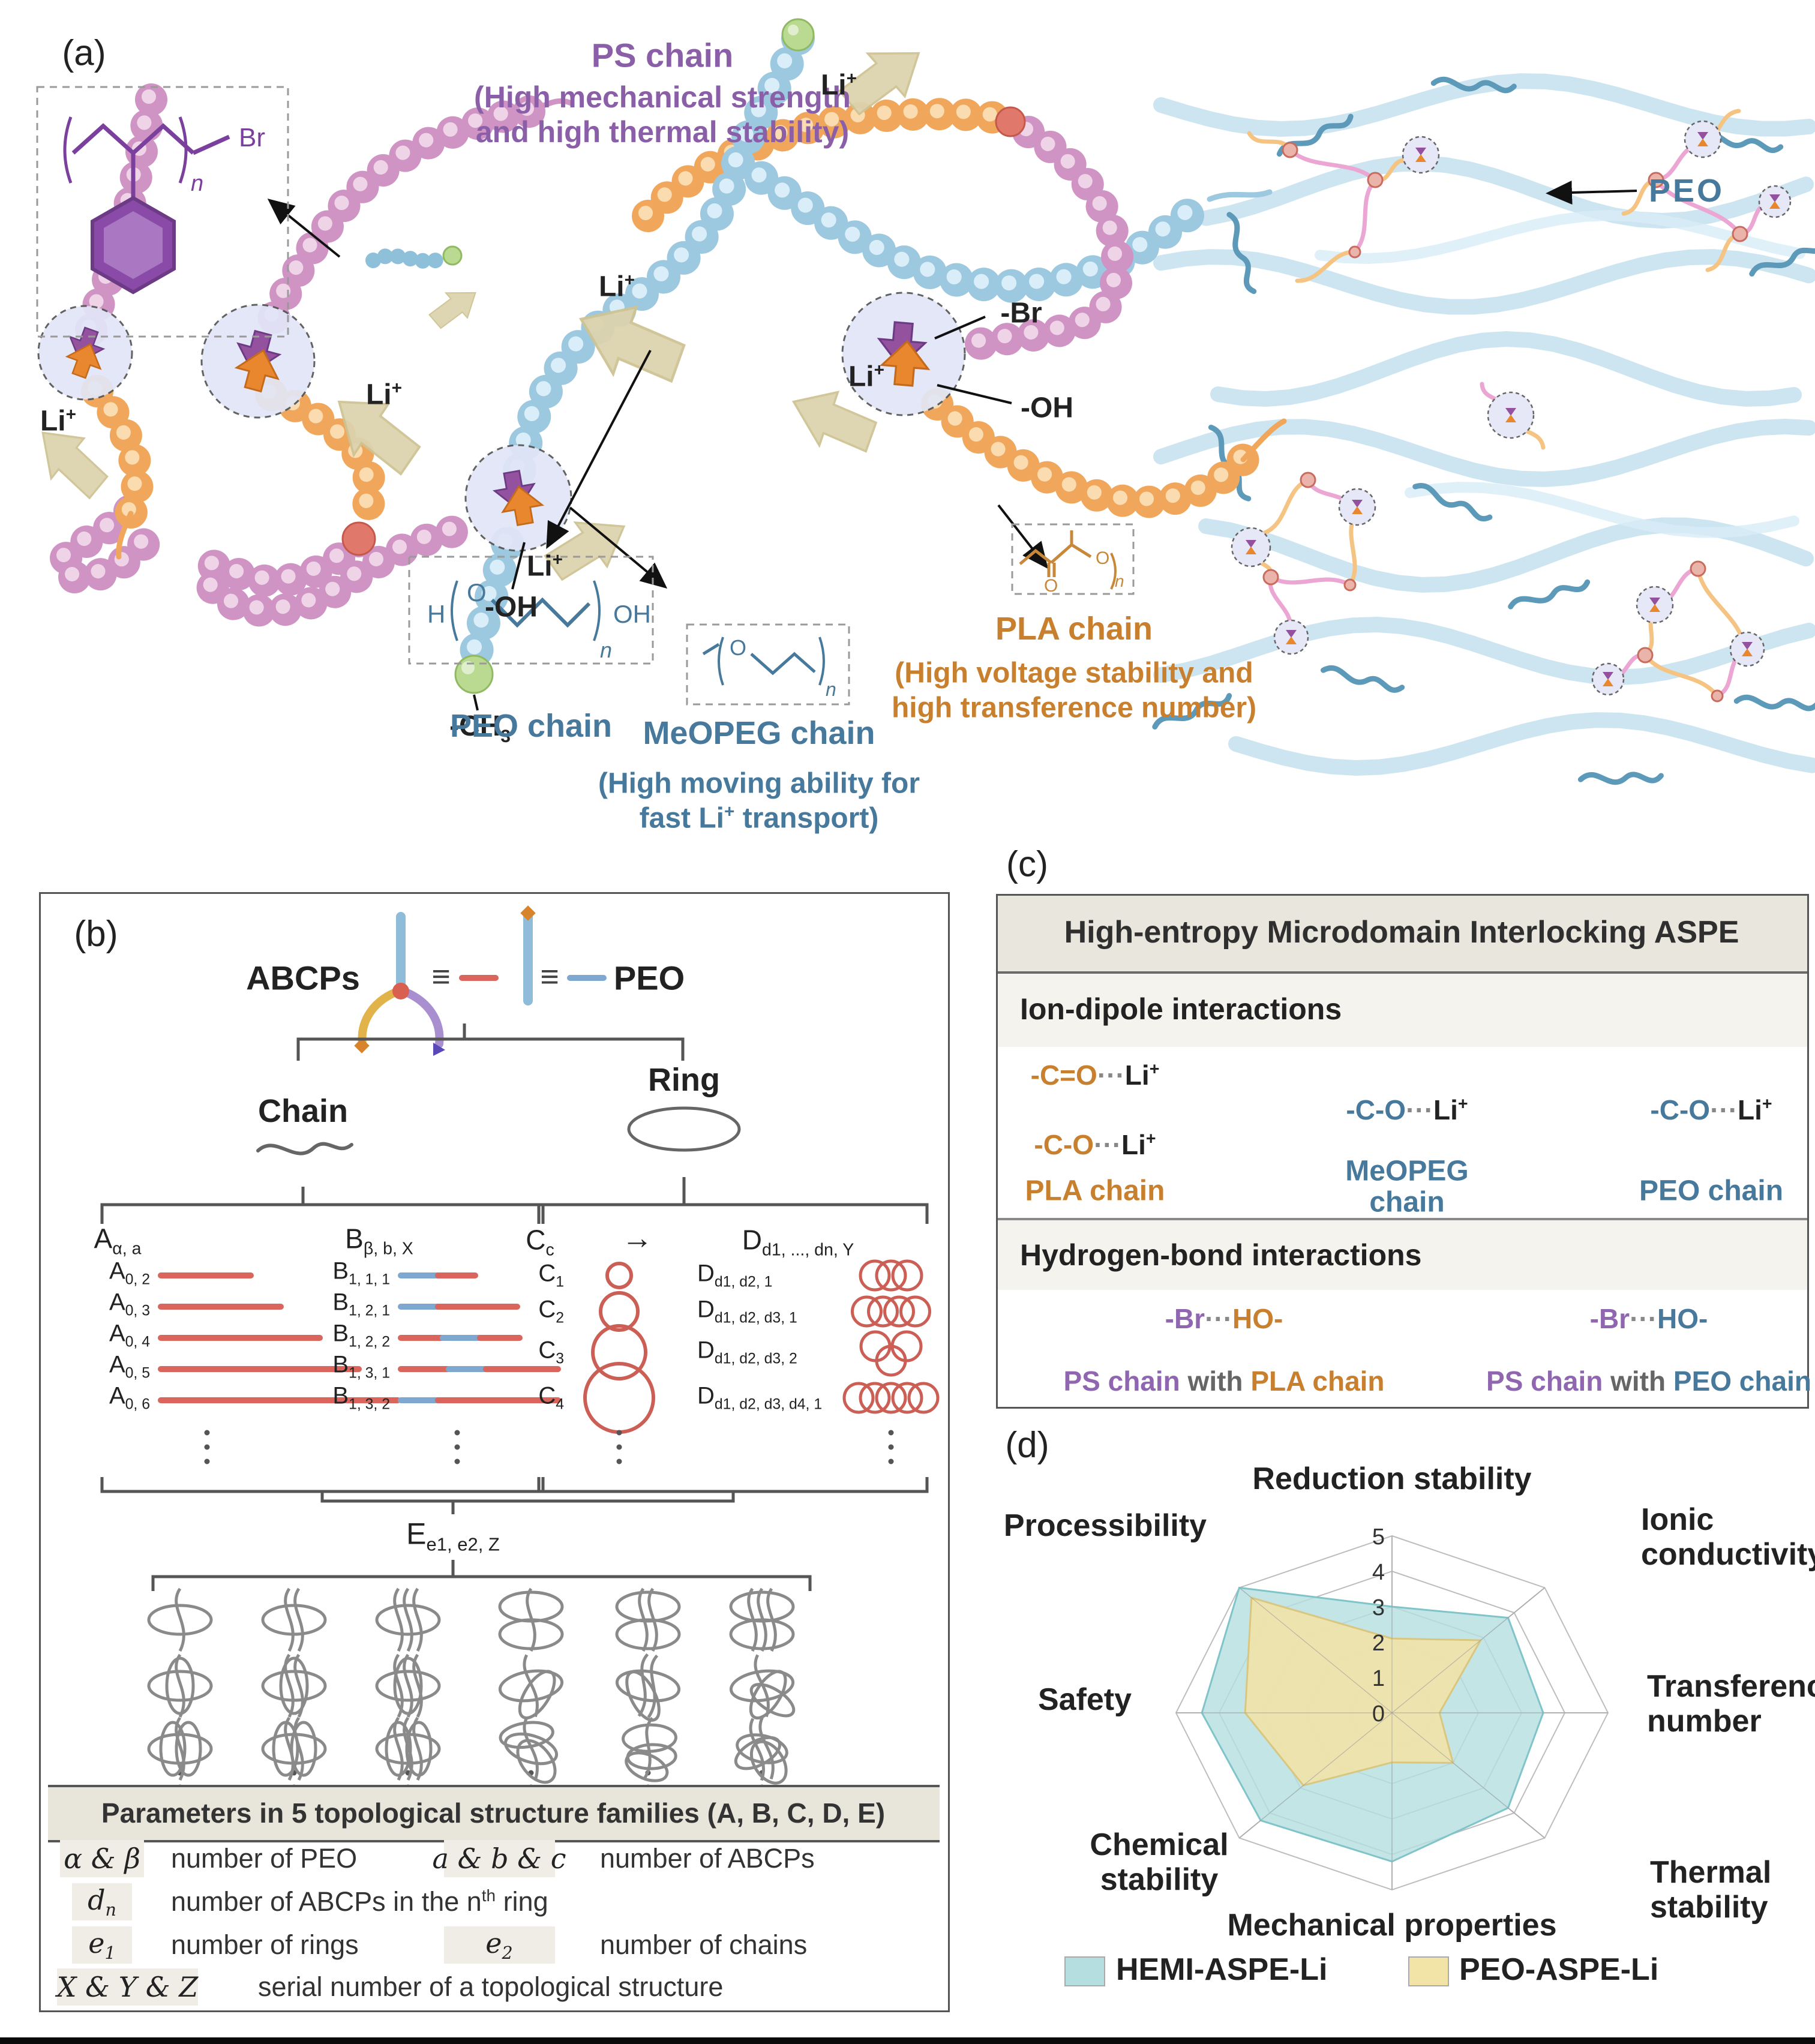 This screenshot has width=1815, height=2044. Describe the element at coordinates (1648, 1381) in the screenshot. I see `h-bond-chain-label: PS chain with PEO chain` at that location.